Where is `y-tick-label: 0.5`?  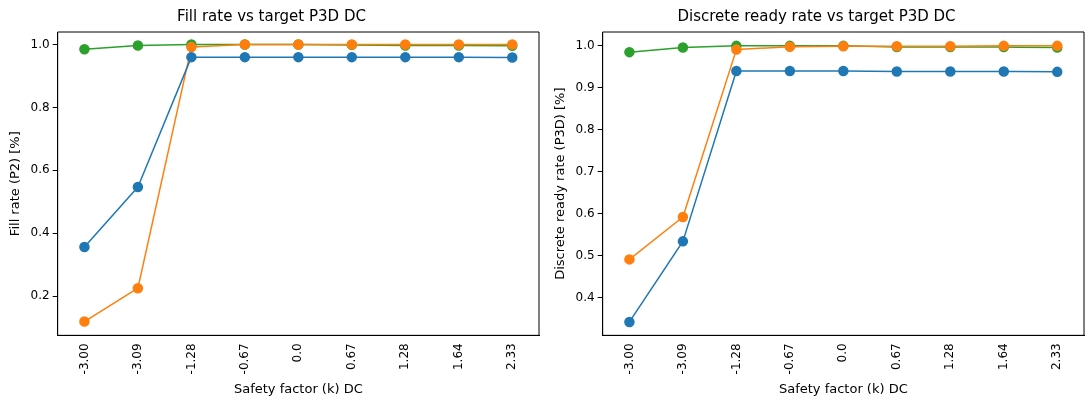
y-tick-label: 0.5 is located at coordinates (585, 254).